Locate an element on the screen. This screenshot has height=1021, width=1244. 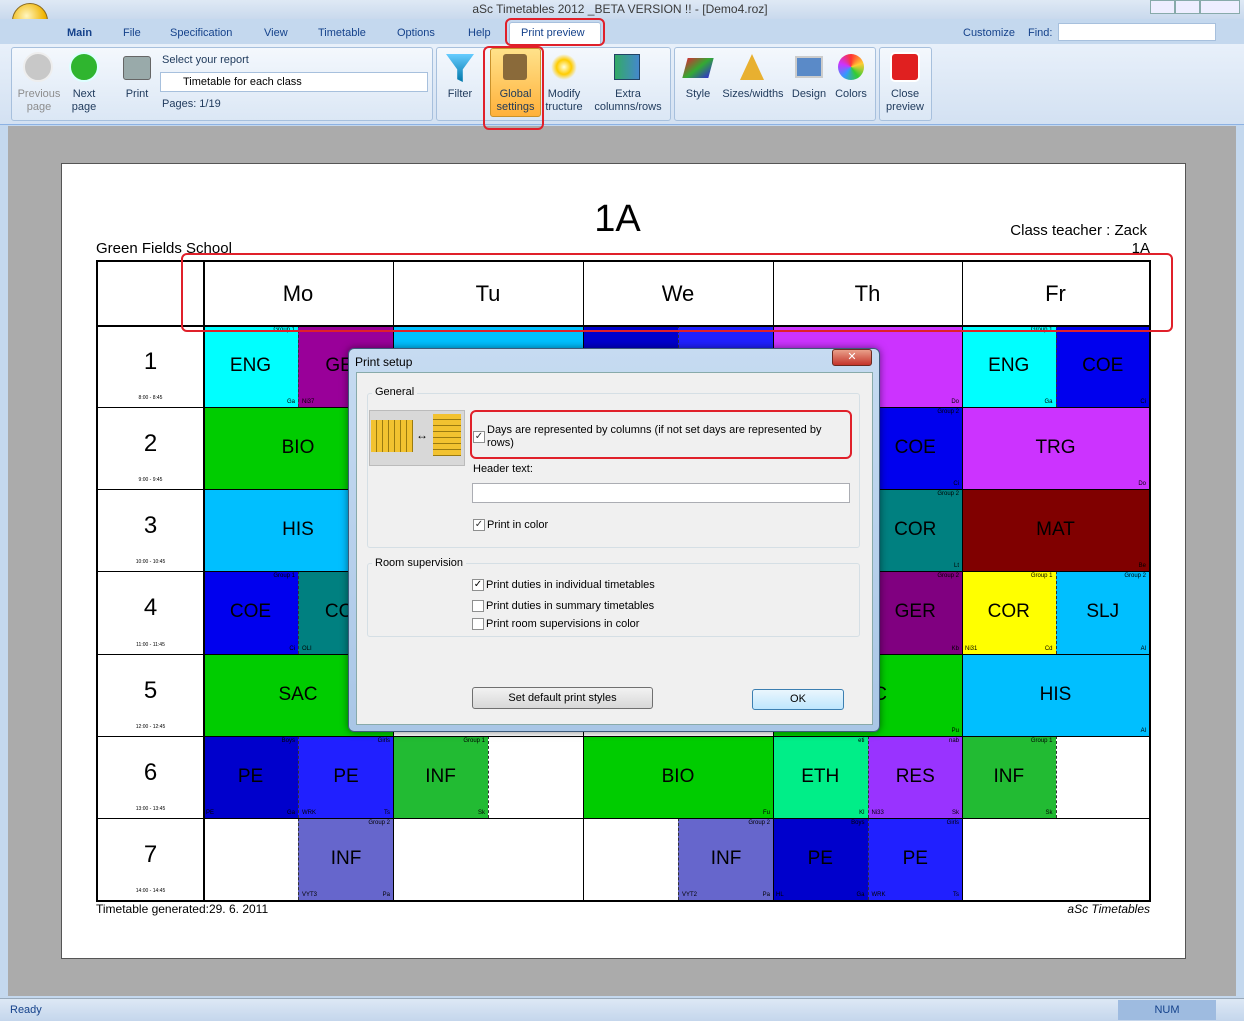
modify-structure-button: Modify tructure is located at coordinates (564, 100).